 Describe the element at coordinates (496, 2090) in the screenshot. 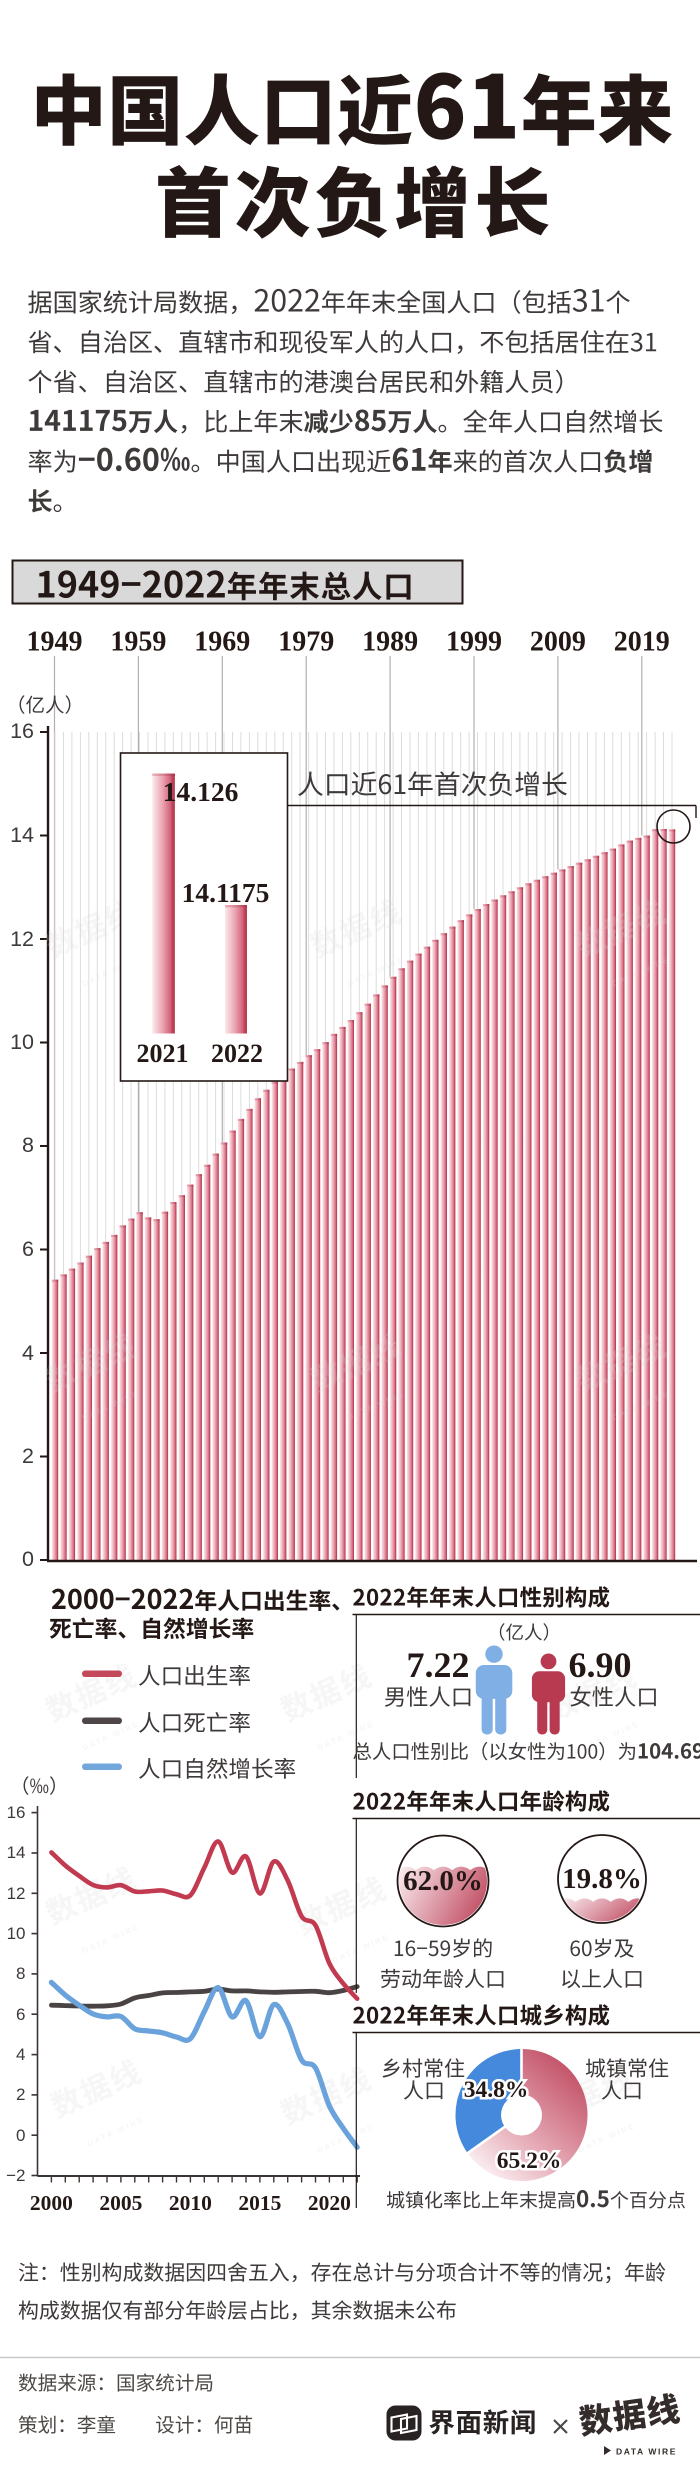

I see `svg-text: 34.8%` at that location.